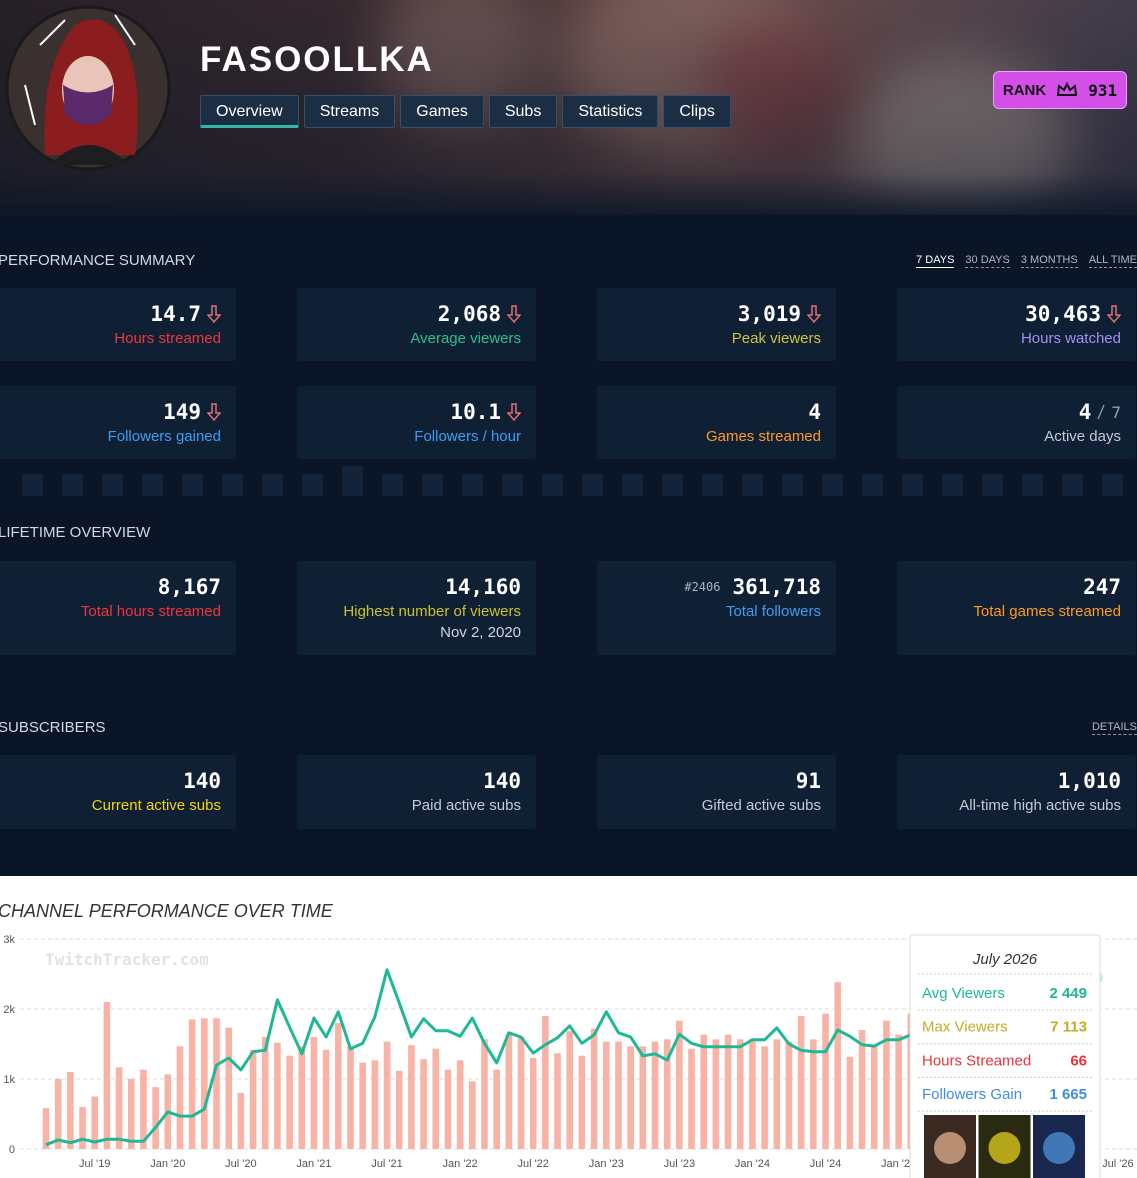  Describe the element at coordinates (164, 436) in the screenshot. I see `stat-label: Followers gained` at that location.